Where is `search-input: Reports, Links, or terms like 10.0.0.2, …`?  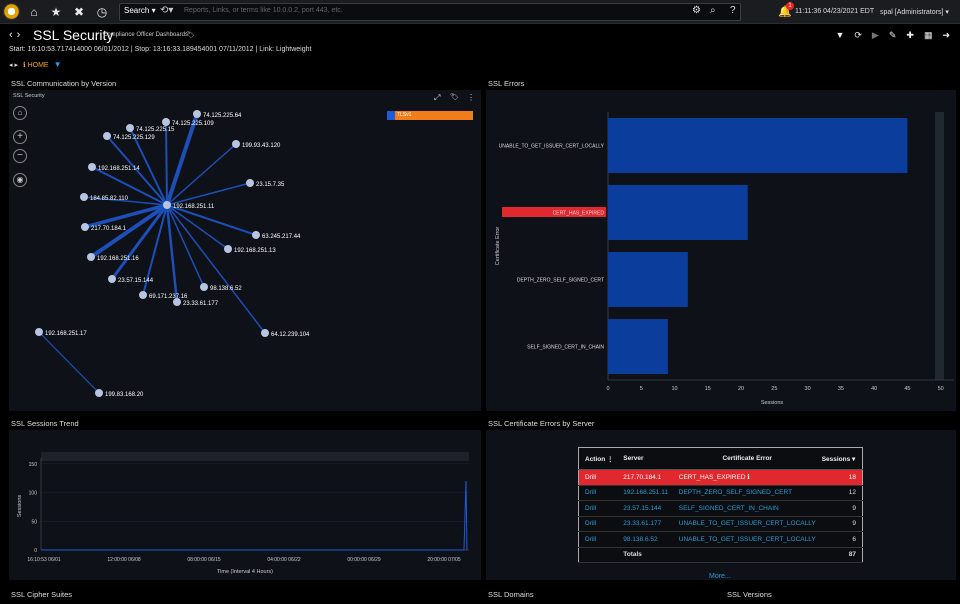
search-input: Reports, Links, or terms like 10.0.0.2, … is located at coordinates (263, 10).